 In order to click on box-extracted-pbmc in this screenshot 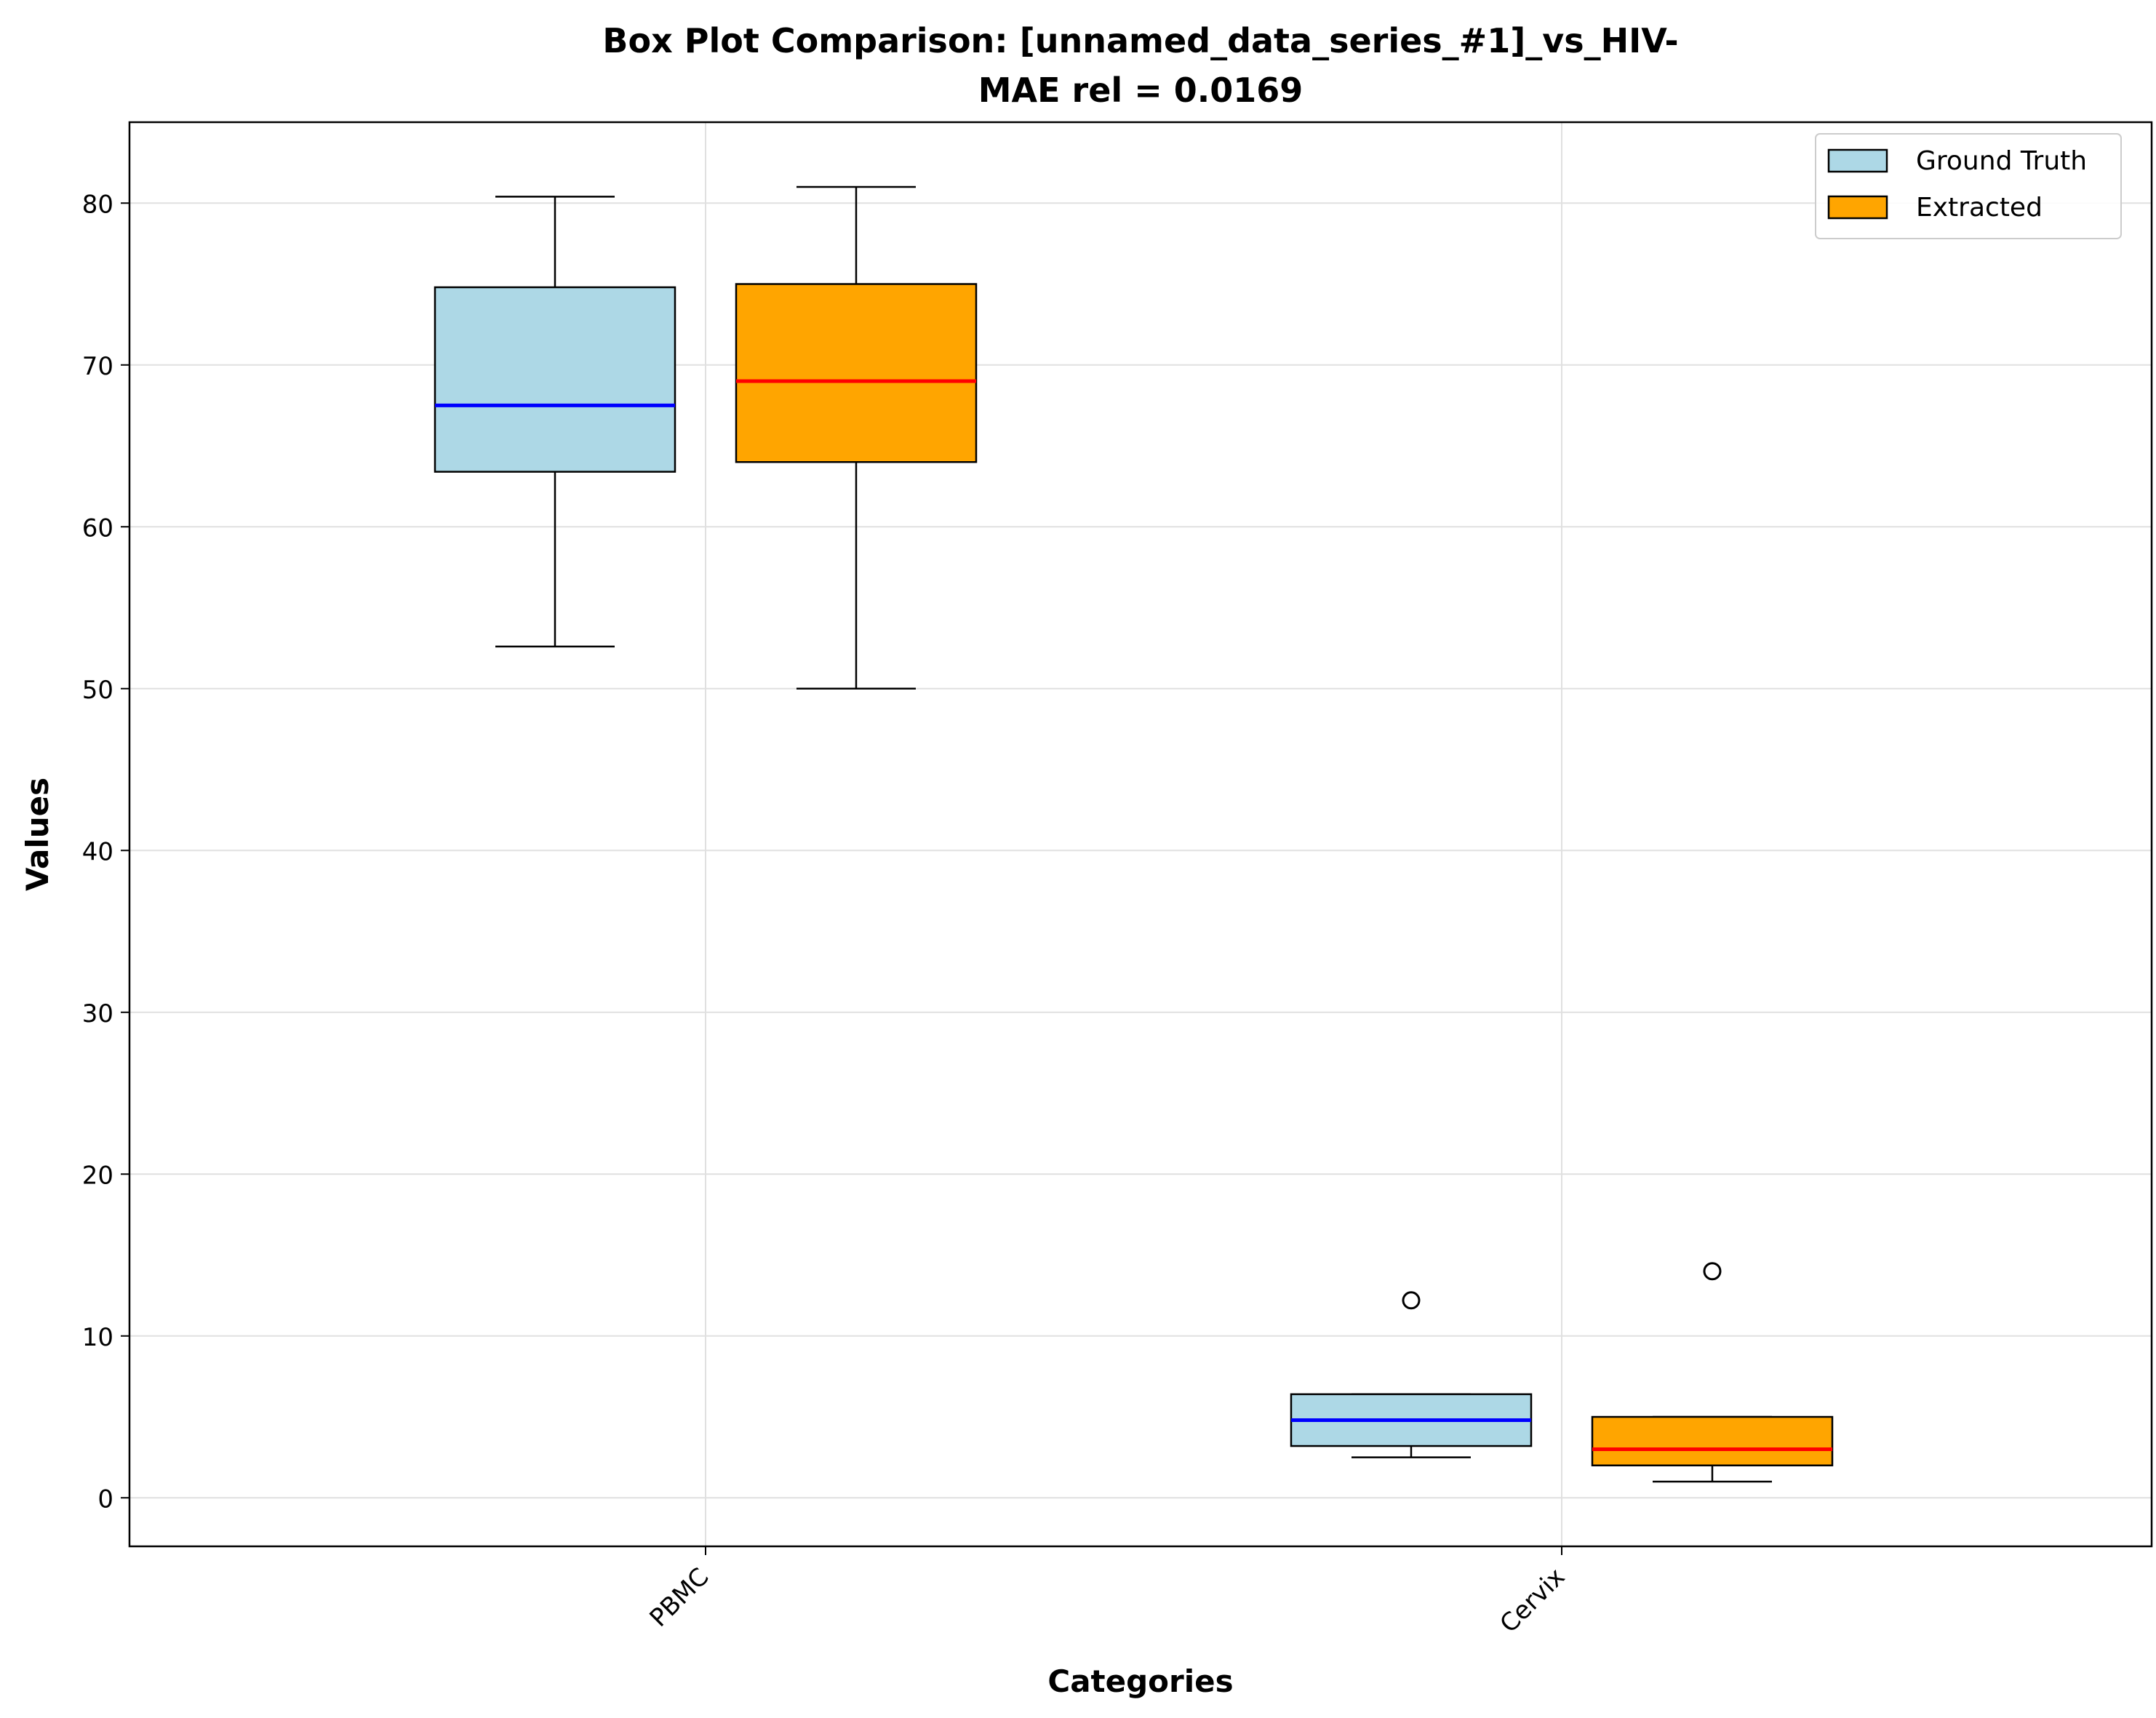, I will do `click(857, 437)`.